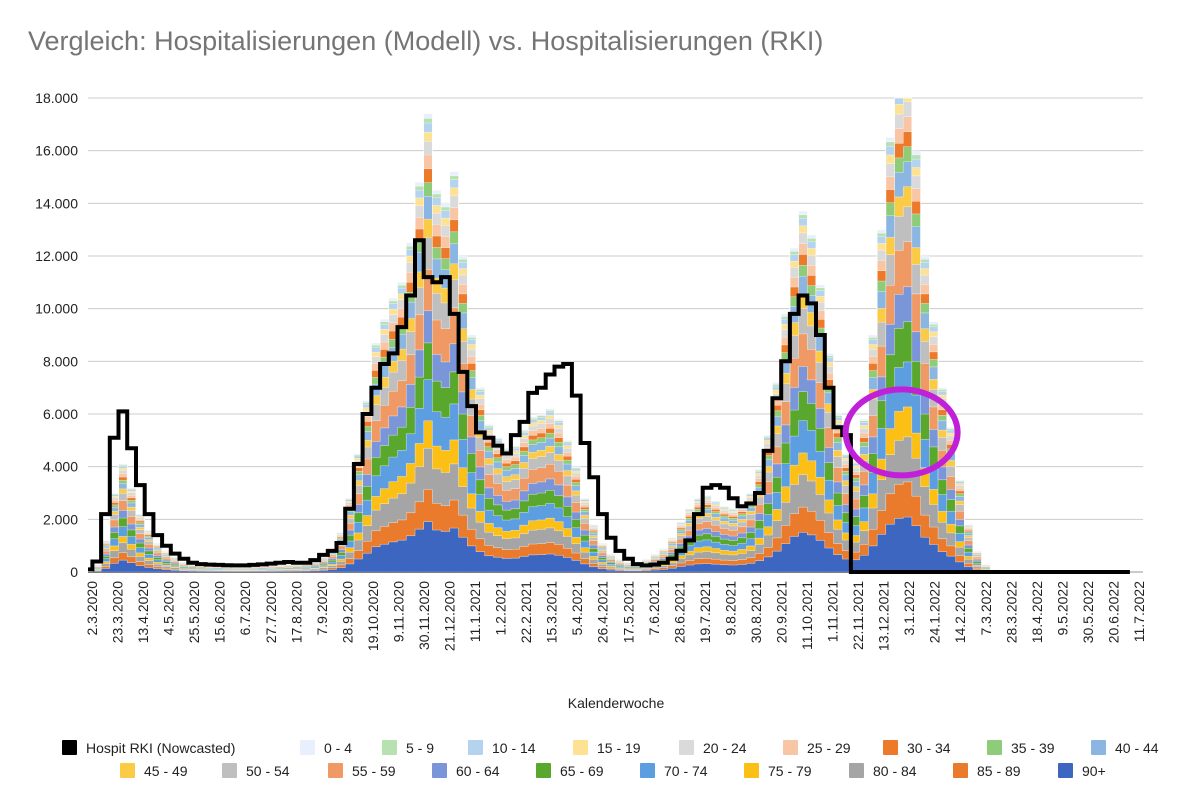 The width and height of the screenshot is (1200, 802). What do you see at coordinates (582, 771) in the screenshot?
I see `legend-label: 65 - 69` at bounding box center [582, 771].